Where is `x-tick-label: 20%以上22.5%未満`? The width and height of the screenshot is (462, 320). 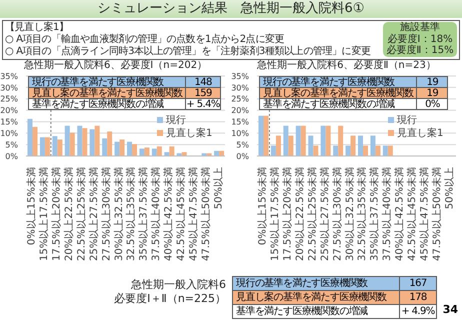 x-tick-label: 20%以上22.5%未満 is located at coordinates (69, 214).